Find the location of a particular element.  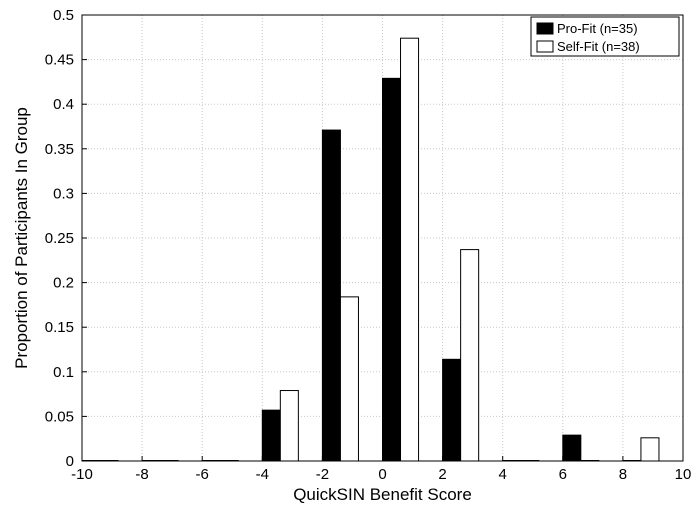

legend-box is located at coordinates (605, 36).